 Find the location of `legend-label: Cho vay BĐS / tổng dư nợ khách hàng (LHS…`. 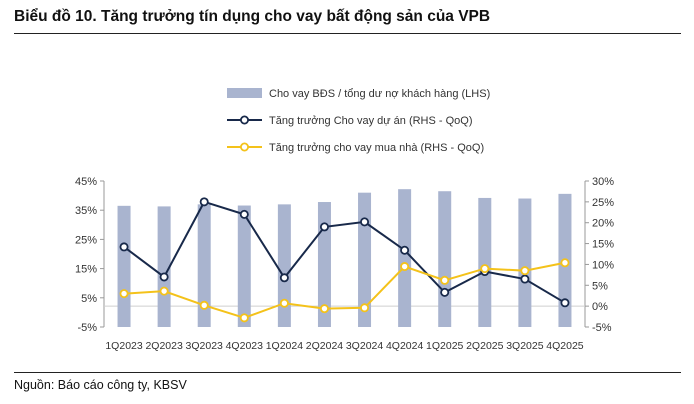

legend-label: Cho vay BĐS / tổng dư nợ khách hàng (LHS… is located at coordinates (379, 94).